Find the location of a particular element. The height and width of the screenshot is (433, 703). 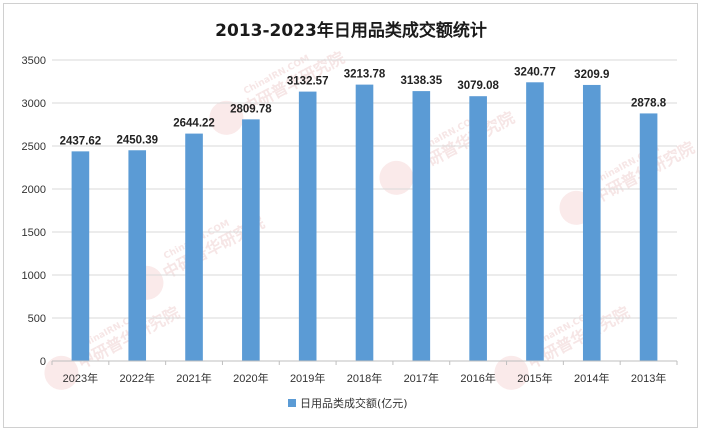

x-tick-label-3: 2020年 is located at coordinates (250, 378).